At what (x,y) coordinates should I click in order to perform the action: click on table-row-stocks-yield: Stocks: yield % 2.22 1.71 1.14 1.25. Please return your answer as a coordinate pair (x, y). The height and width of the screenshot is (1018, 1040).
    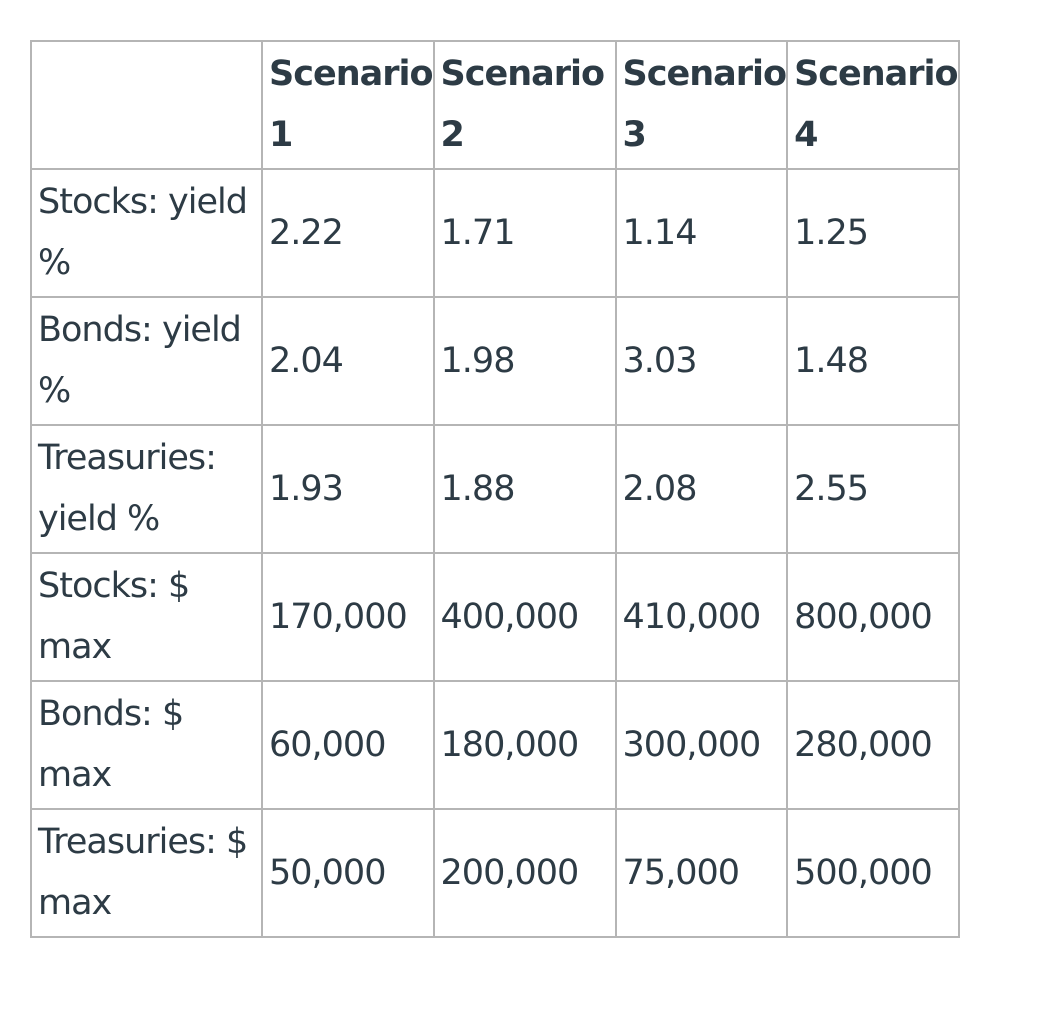
    Looking at the image, I should click on (495, 233).